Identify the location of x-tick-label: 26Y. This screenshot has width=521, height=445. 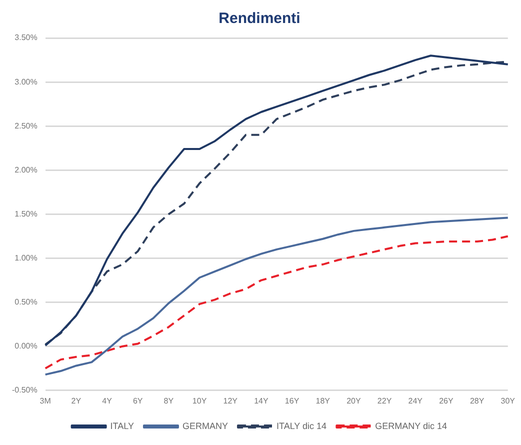
(446, 401).